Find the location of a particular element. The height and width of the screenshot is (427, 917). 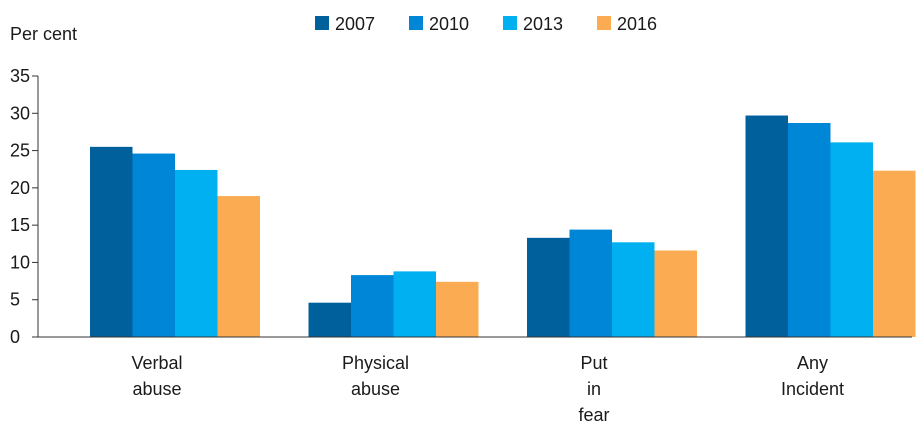

x-tick-label: Physical is located at coordinates (375, 363).